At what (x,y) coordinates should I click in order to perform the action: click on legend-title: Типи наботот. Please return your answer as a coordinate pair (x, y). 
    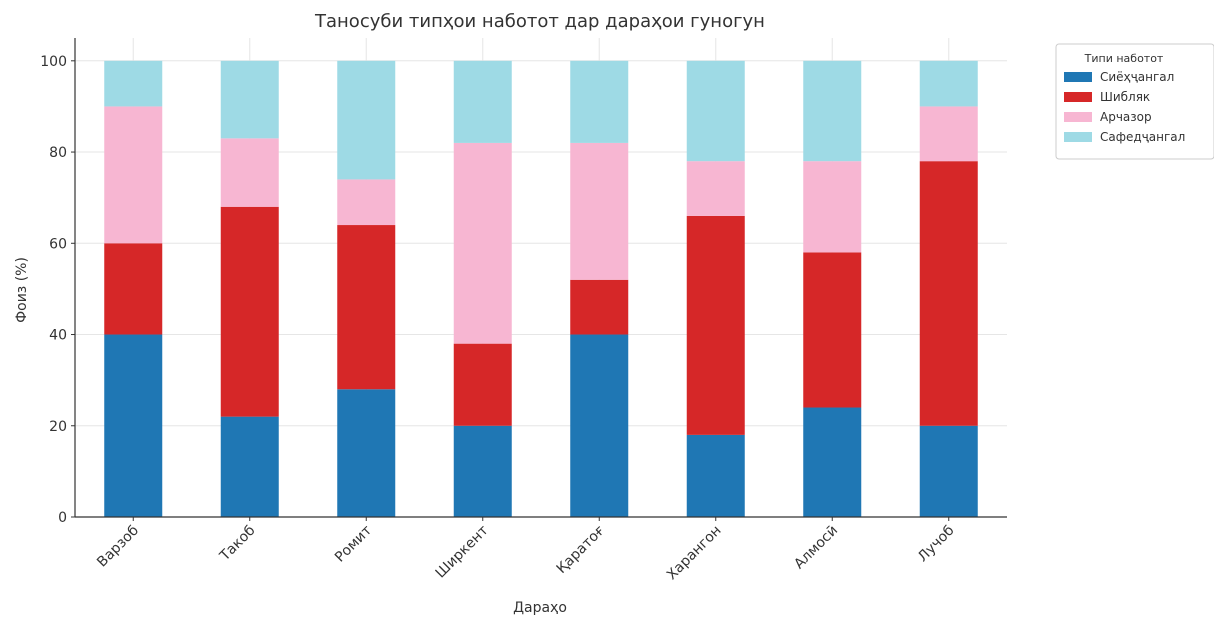
    Looking at the image, I should click on (1124, 58).